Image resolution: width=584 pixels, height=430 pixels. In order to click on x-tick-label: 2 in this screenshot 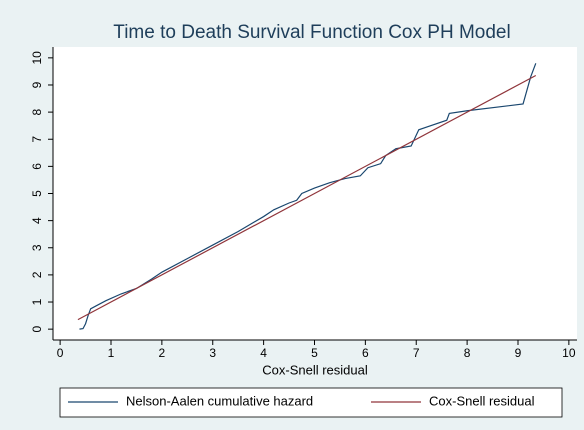, I will do `click(162, 353)`.